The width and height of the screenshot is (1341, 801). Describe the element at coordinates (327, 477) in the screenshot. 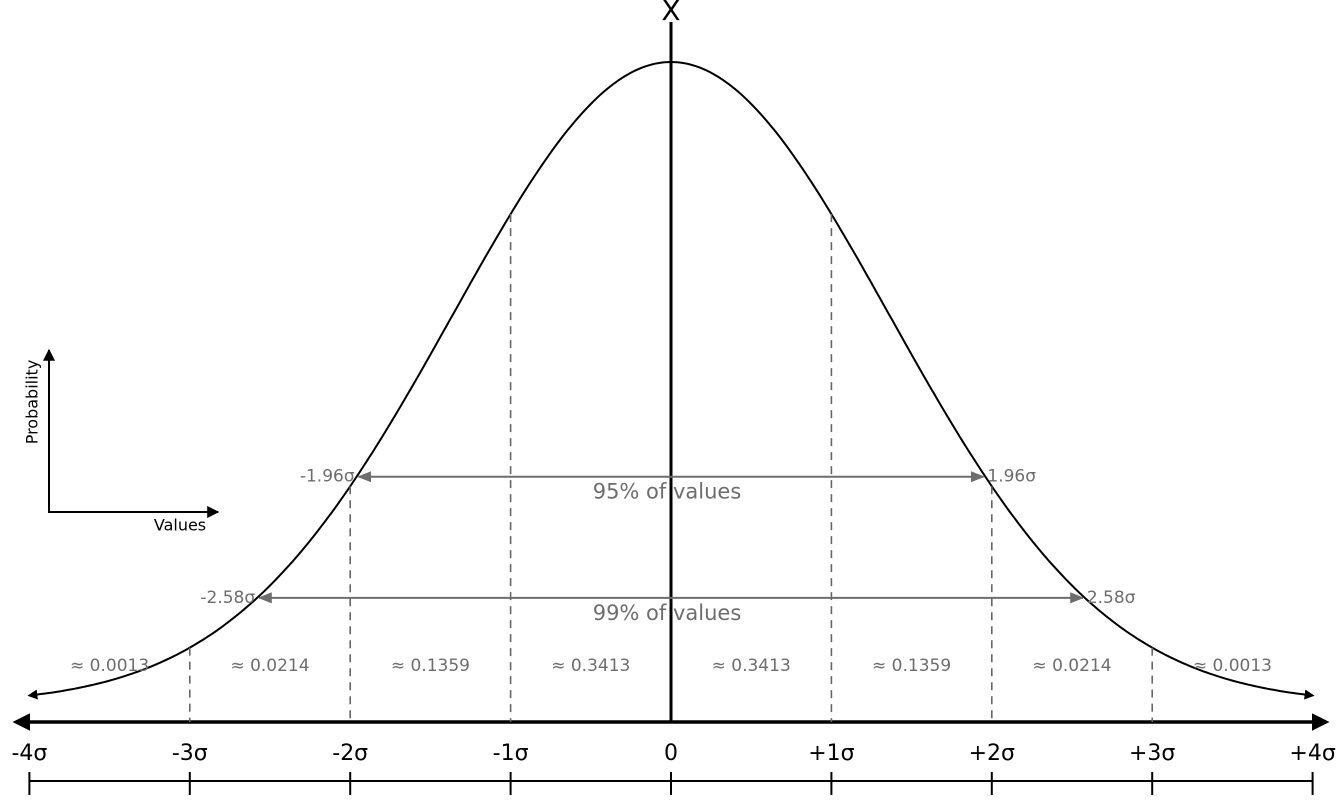

I see `interval-left: -1.96σ` at that location.